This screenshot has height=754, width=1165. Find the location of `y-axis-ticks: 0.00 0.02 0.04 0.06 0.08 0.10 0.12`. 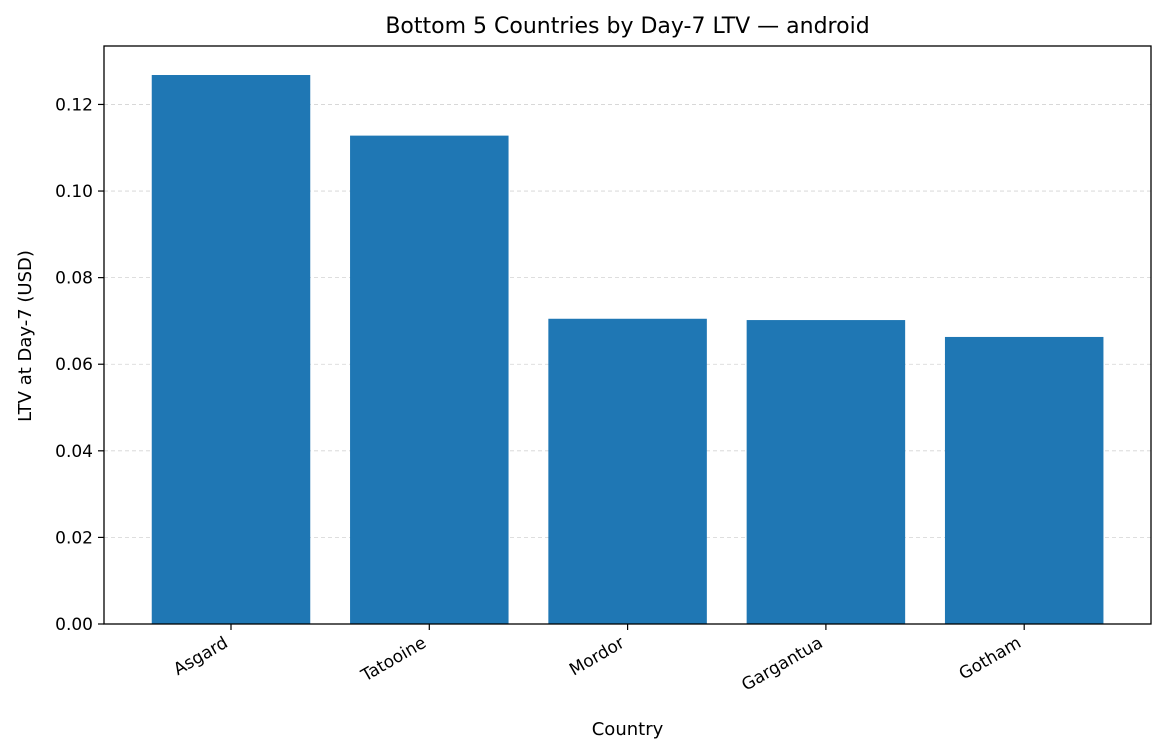

y-axis-ticks: 0.00 0.02 0.04 0.06 0.08 0.10 0.12 is located at coordinates (79, 365).